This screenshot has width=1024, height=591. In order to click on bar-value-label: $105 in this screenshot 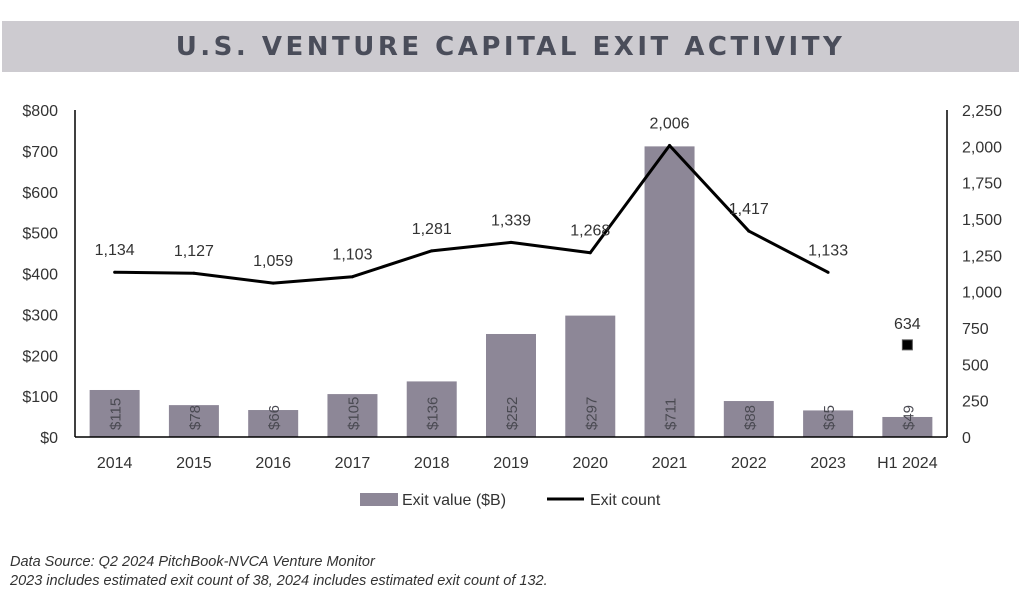, I will do `click(353, 413)`.